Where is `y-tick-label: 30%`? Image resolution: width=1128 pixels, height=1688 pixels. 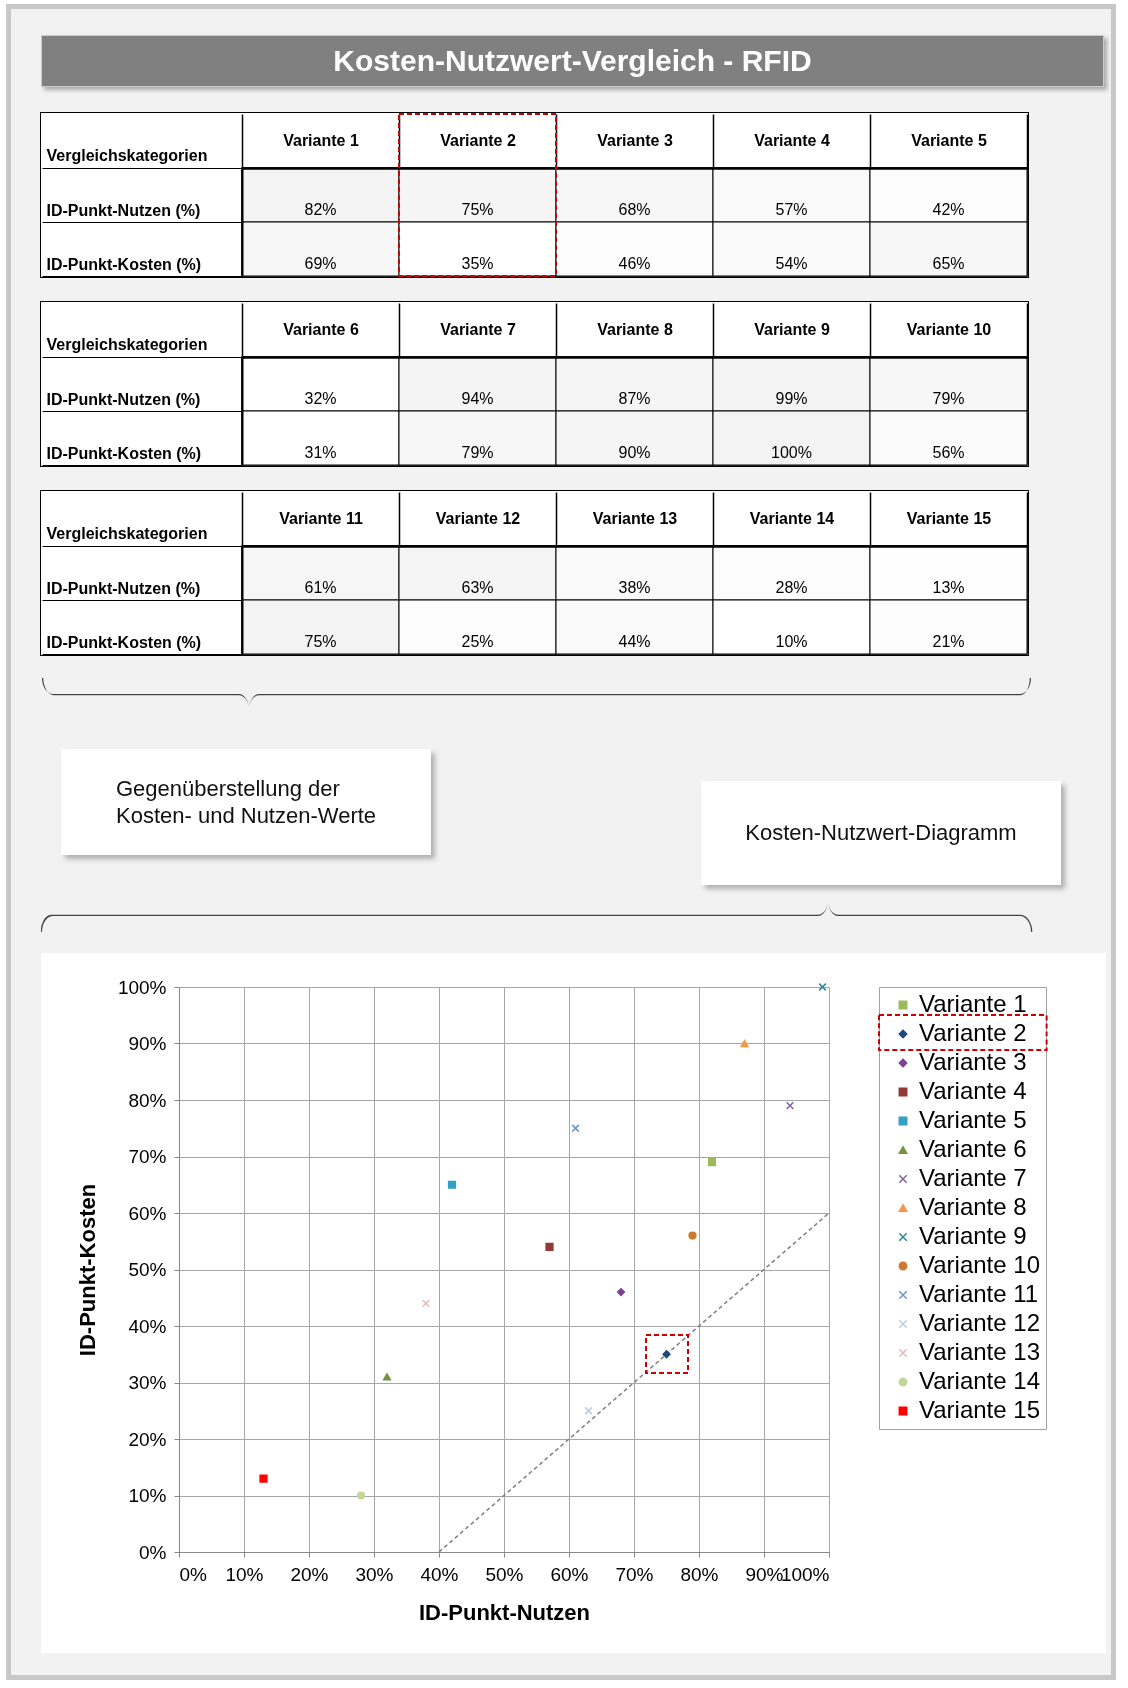 y-tick-label: 30% is located at coordinates (147, 1382).